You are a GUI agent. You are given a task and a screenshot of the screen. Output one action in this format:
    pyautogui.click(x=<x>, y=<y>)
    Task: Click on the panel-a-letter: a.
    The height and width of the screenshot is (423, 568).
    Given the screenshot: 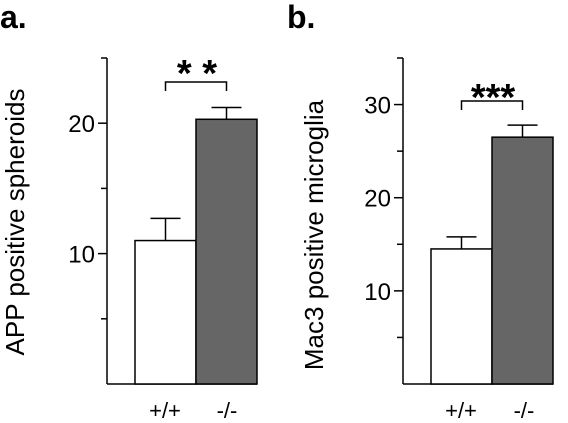 What is the action you would take?
    pyautogui.click(x=13, y=17)
    